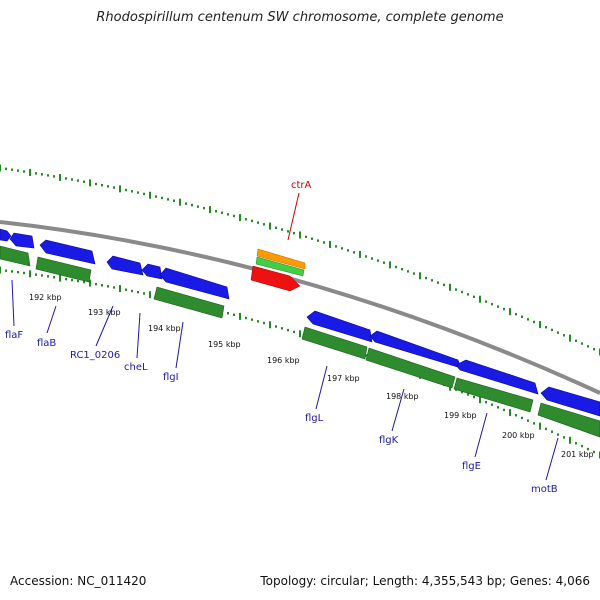 The width and height of the screenshot is (600, 600). I want to click on ctra-features, so click(278, 270).